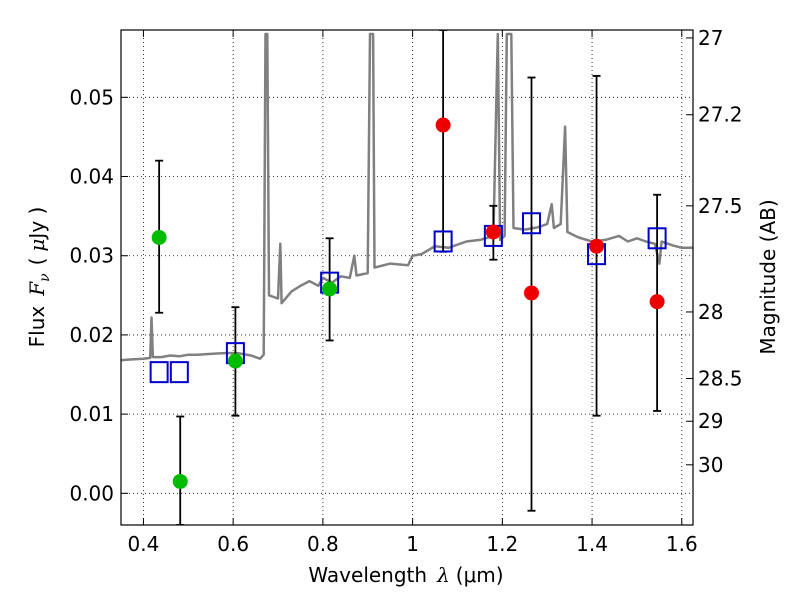 Image resolution: width=800 pixels, height=600 pixels. Describe the element at coordinates (682, 544) in the screenshot. I see `x-tick-label: 1.6` at that location.